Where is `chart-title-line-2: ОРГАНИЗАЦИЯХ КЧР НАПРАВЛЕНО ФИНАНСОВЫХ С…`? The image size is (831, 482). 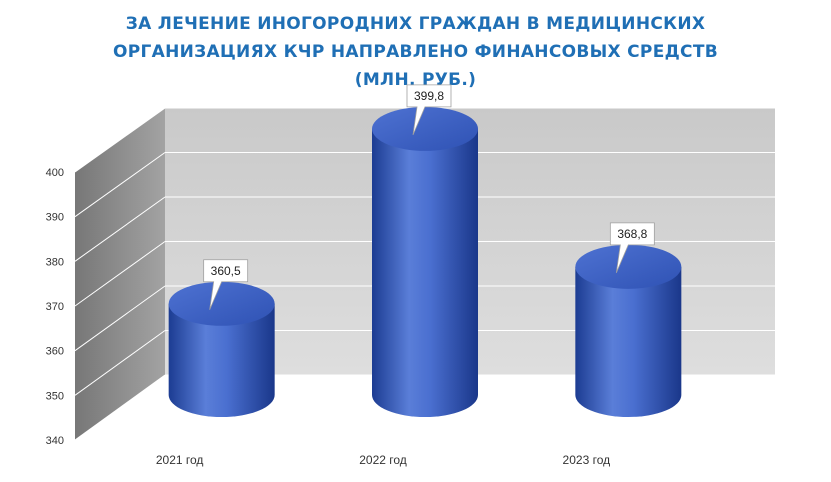 chart-title-line-2: ОРГАНИЗАЦИЯХ КЧР НАПРАВЛЕНО ФИНАНСОВЫХ С… is located at coordinates (415, 52).